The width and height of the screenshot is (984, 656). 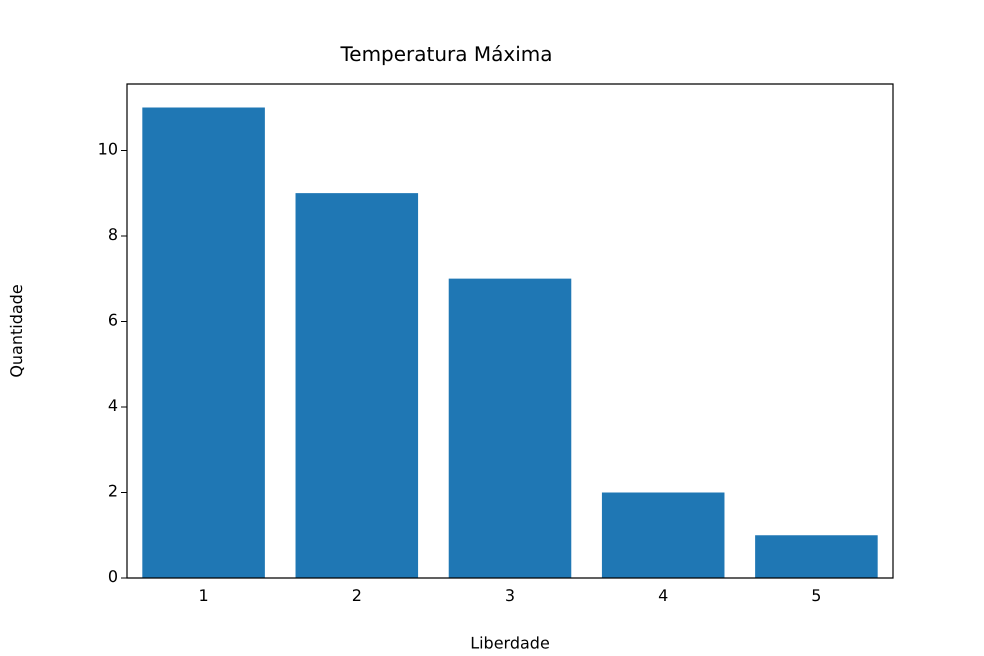 I want to click on x-tick-label: 2, so click(x=357, y=595).